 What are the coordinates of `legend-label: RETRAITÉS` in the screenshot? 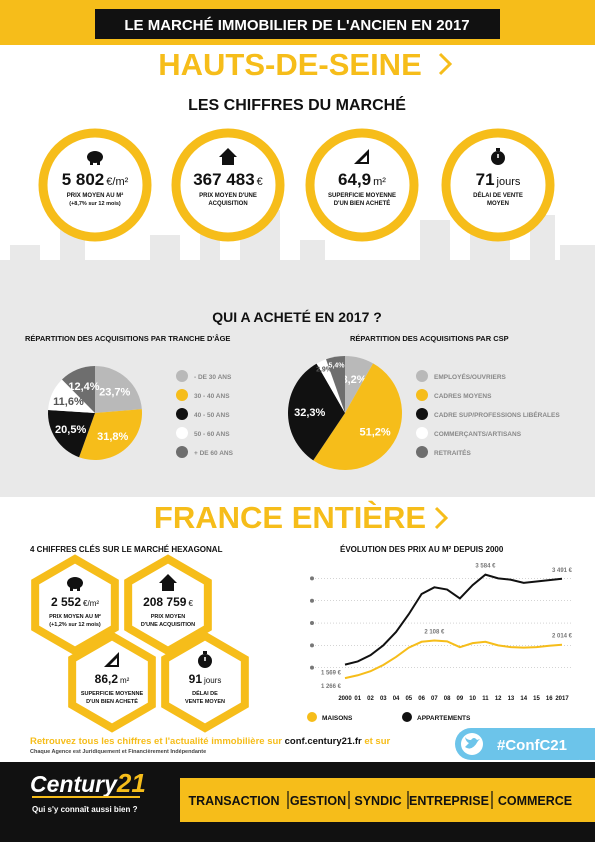 It's located at (453, 452).